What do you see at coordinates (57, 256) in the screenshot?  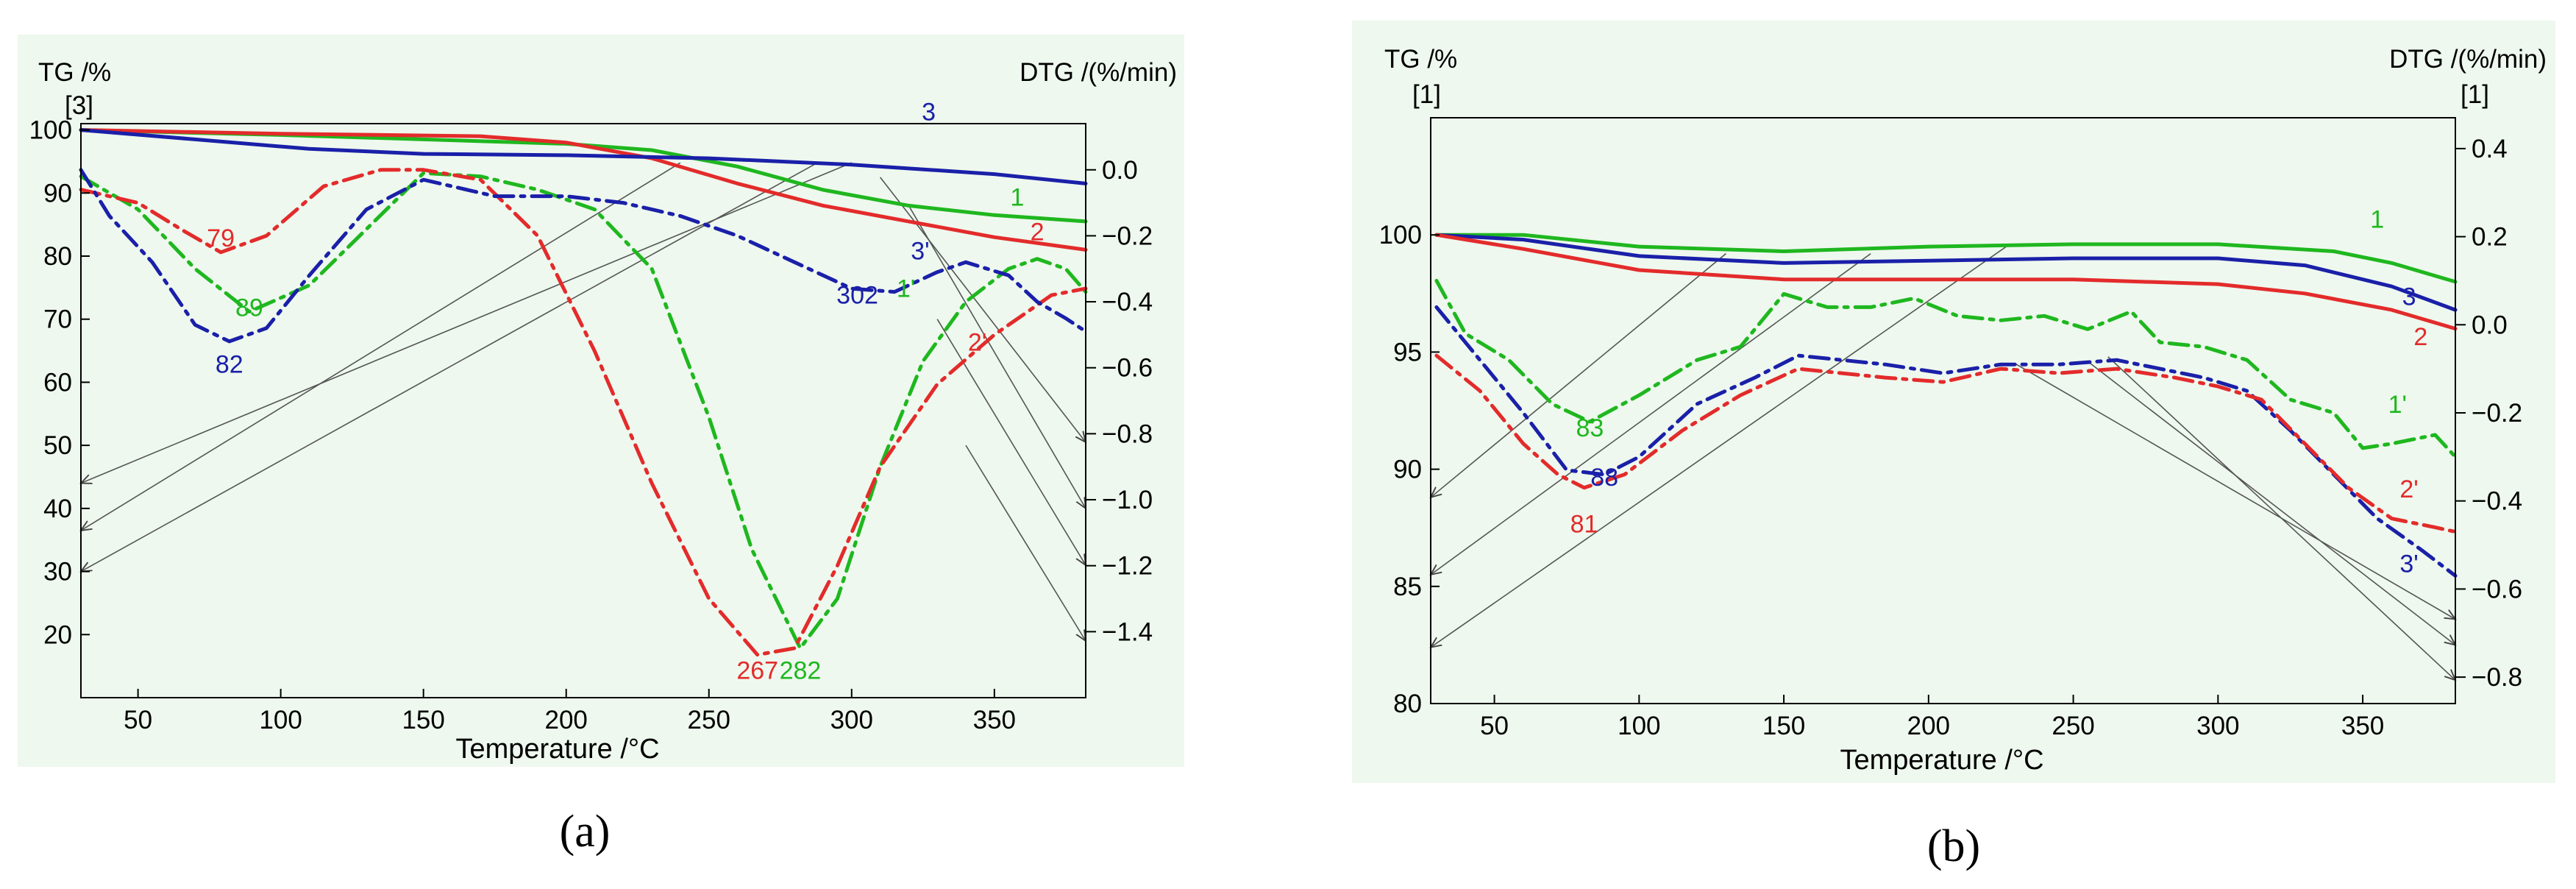 I see `panel-a-left-tick-label: 80` at bounding box center [57, 256].